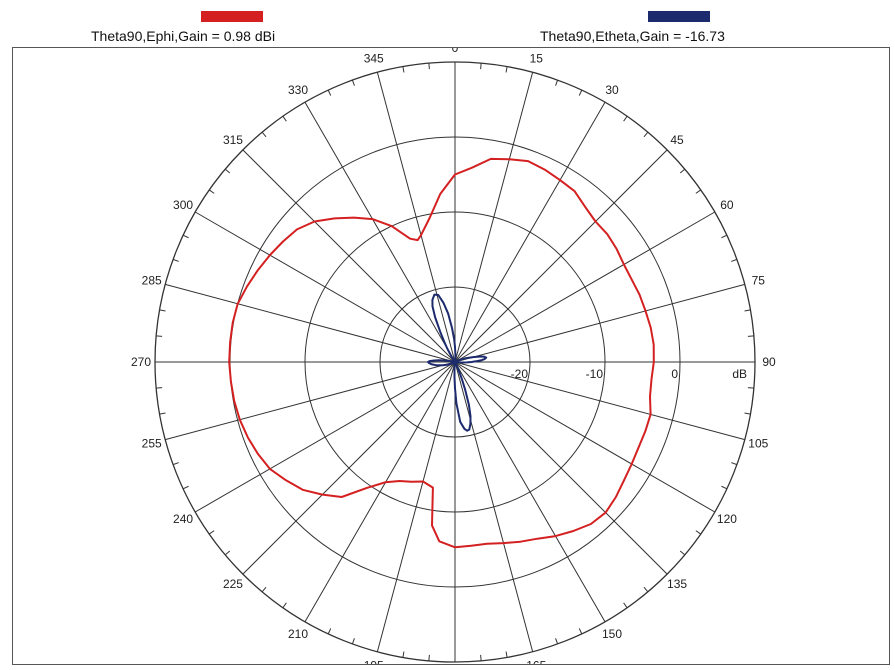 The image size is (895, 670). I want to click on angle-tick-label: 330, so click(298, 90).